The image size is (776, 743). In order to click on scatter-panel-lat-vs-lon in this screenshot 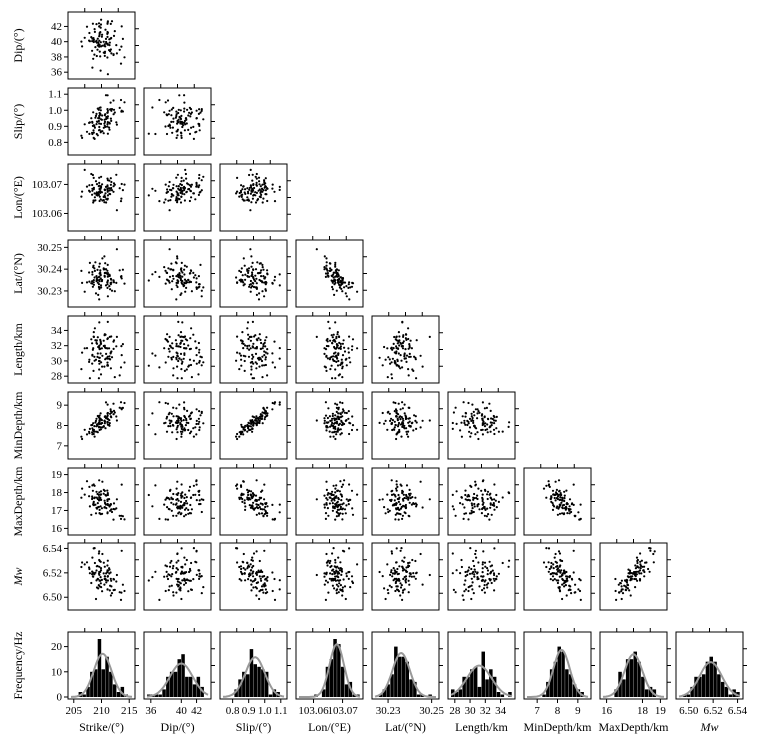, I will do `click(331, 272)`.